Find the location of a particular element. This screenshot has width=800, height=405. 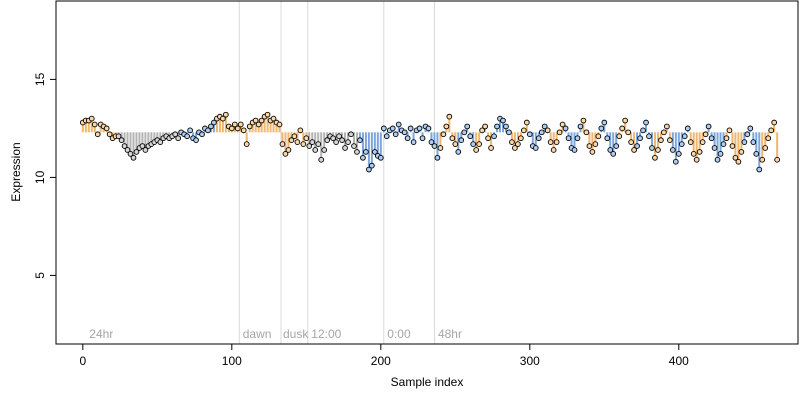

y-axis: 5 10 15 is located at coordinates (45, 175).